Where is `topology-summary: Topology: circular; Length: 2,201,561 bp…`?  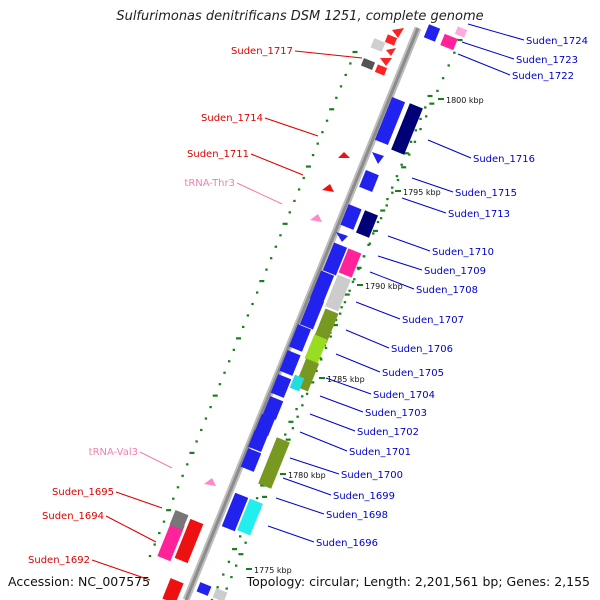 topology-summary: Topology: circular; Length: 2,201,561 bp… is located at coordinates (418, 581).